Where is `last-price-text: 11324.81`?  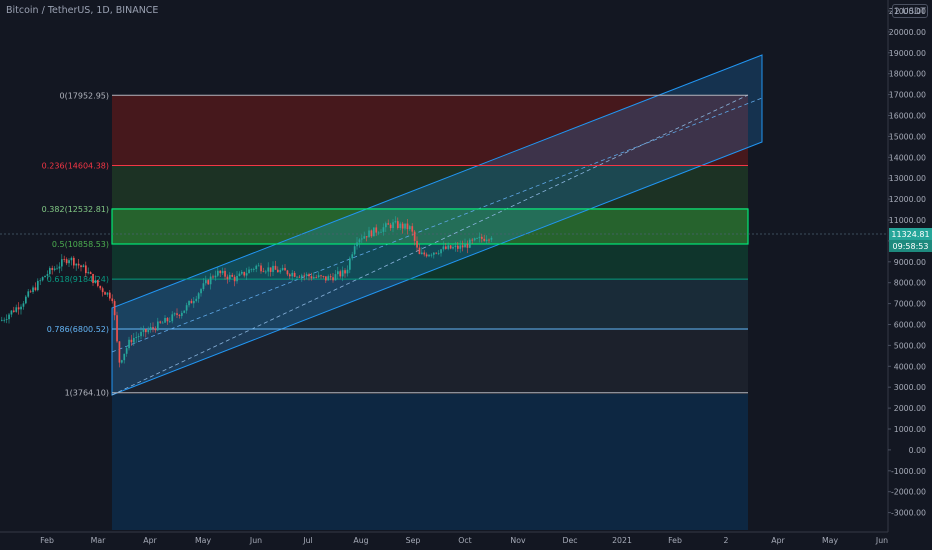
last-price-text: 11324.81 is located at coordinates (910, 234).